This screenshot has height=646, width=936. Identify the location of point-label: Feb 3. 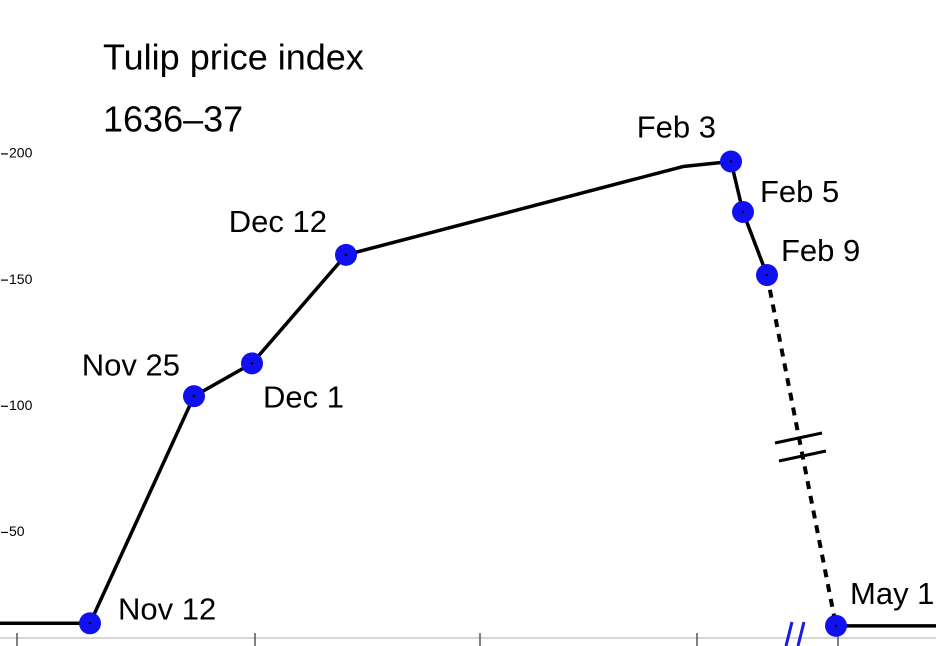
(676, 127).